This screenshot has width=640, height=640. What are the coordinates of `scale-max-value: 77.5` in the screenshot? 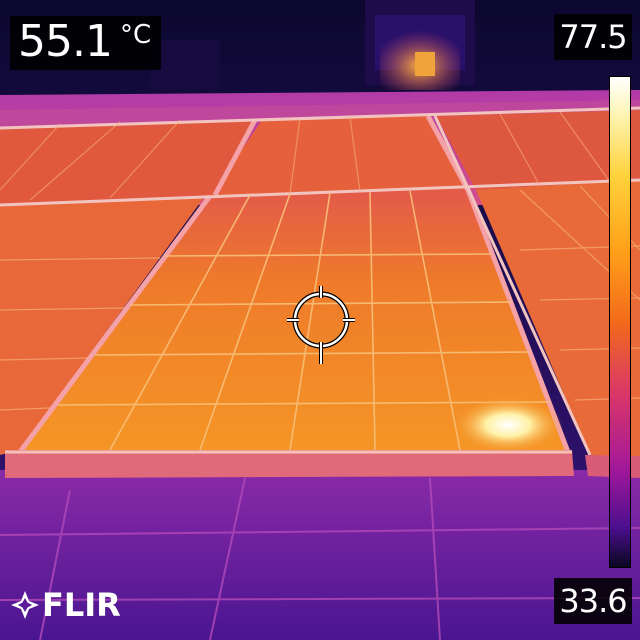 It's located at (593, 37).